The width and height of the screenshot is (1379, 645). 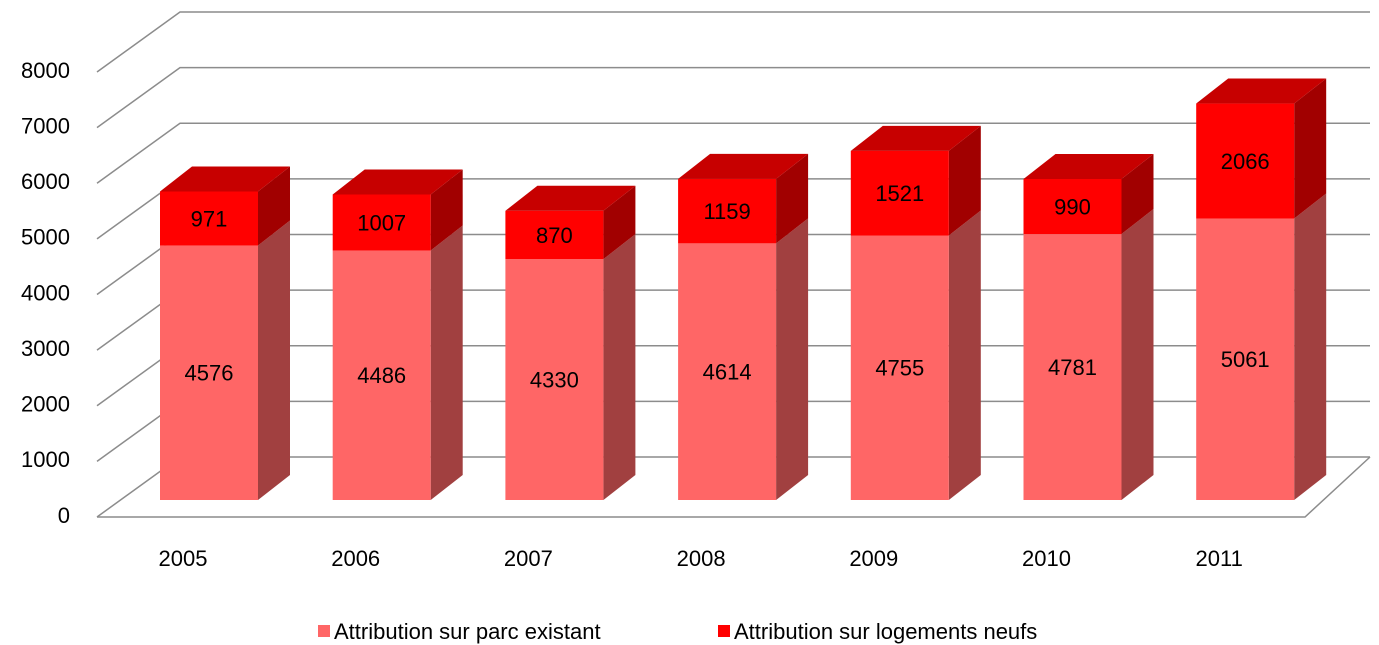 I want to click on value-label: 1007, so click(x=381, y=222).